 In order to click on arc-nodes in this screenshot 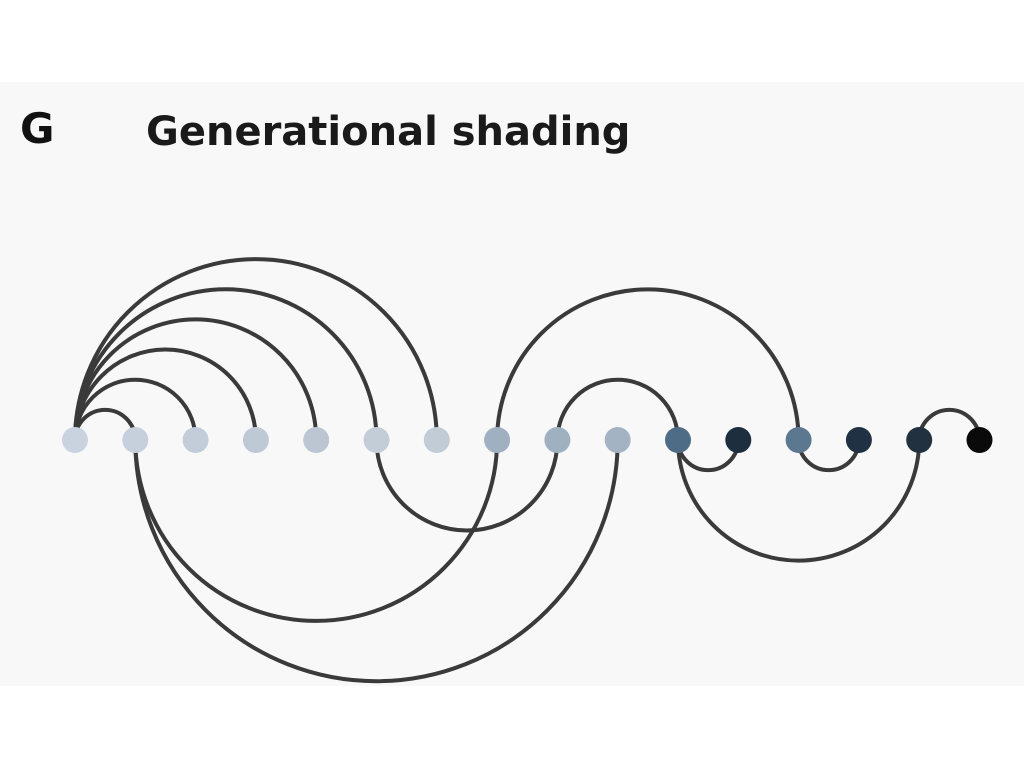, I will do `click(527, 440)`.